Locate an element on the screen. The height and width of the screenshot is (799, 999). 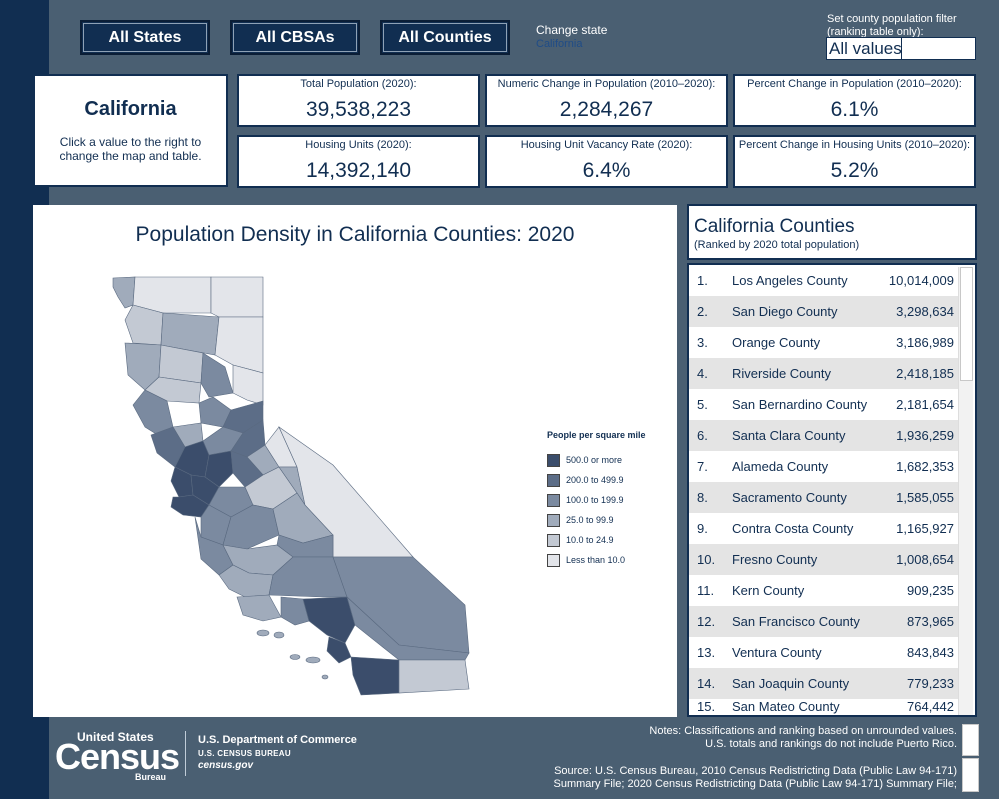
legend-row: 25.0 to 99.9 is located at coordinates (596, 520).